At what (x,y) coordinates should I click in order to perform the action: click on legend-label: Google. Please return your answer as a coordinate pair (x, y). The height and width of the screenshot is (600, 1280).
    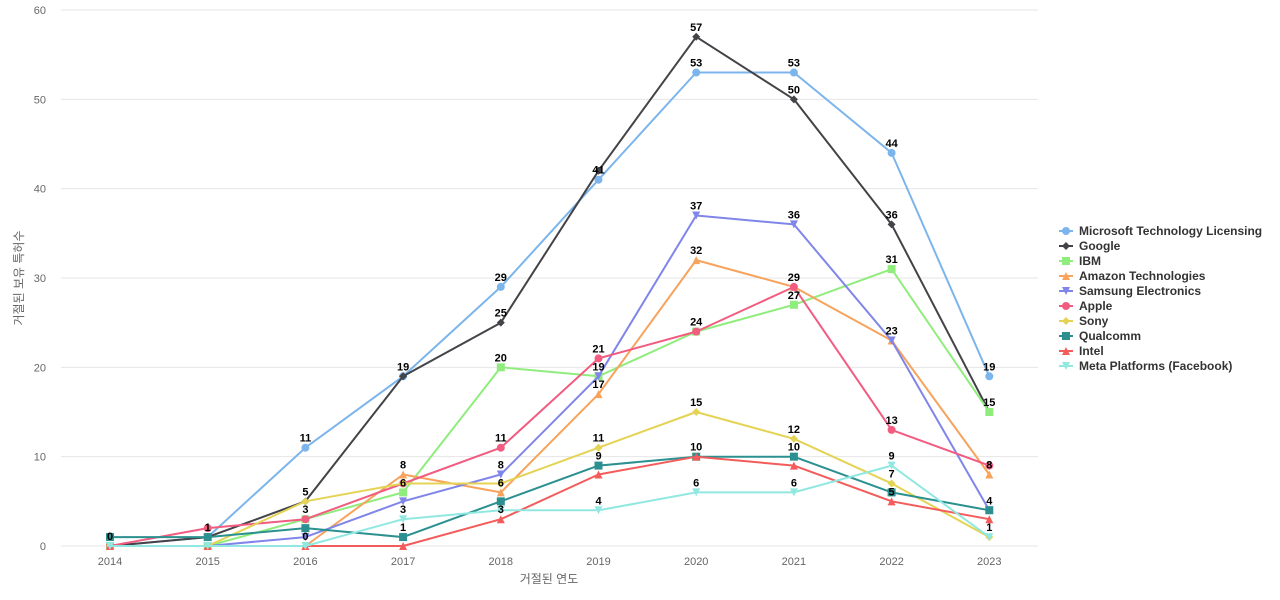
    Looking at the image, I should click on (1100, 246).